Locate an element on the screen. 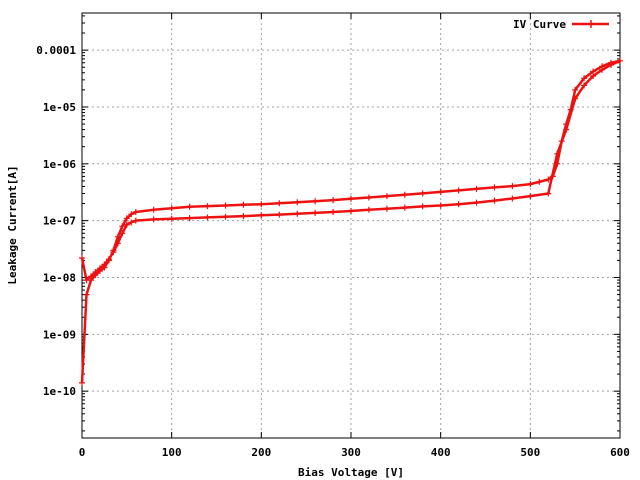 The image size is (640, 480). y-tick-label: 0.0001 is located at coordinates (56, 50).